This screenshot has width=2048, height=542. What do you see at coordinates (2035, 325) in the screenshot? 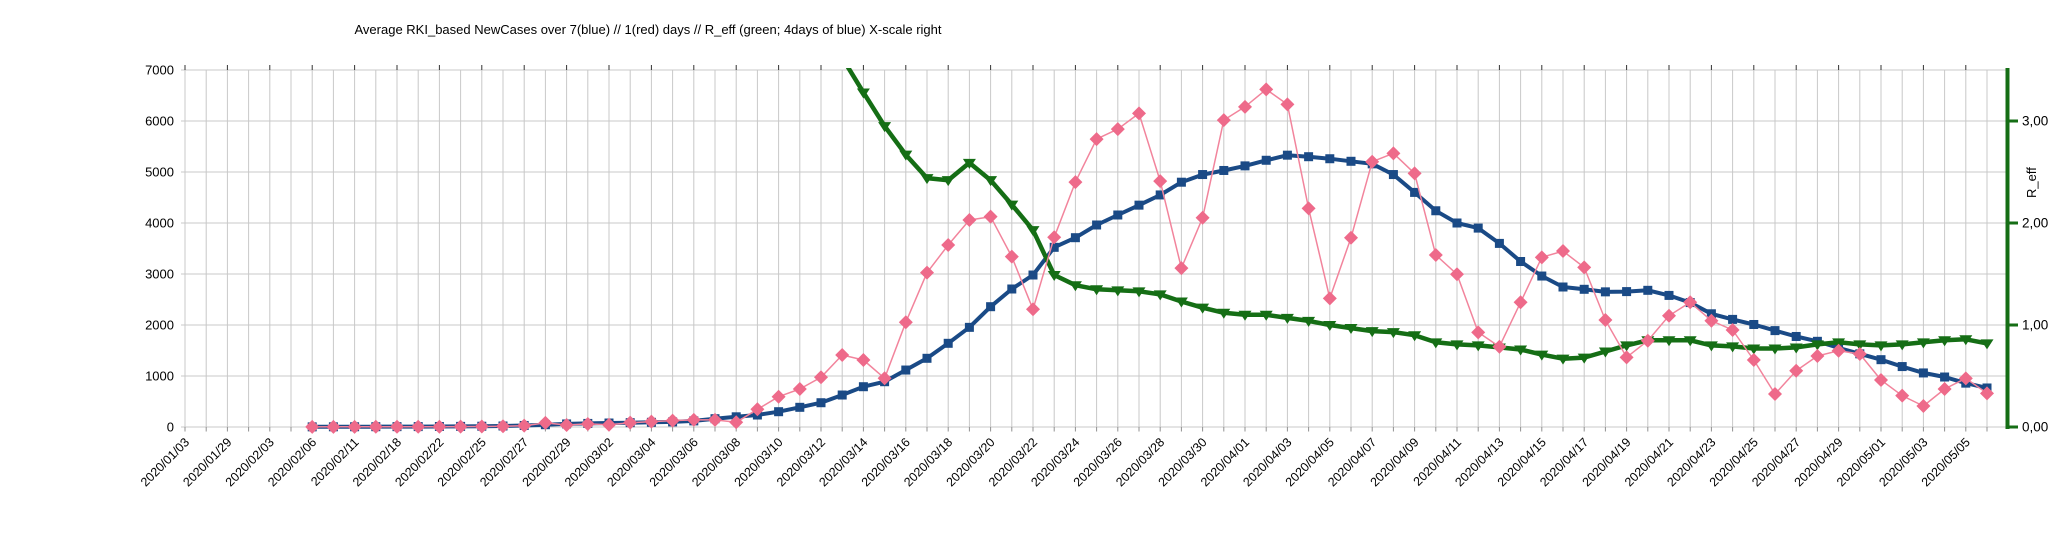
I see `right-axis-tick-label: 1,00` at bounding box center [2035, 325].